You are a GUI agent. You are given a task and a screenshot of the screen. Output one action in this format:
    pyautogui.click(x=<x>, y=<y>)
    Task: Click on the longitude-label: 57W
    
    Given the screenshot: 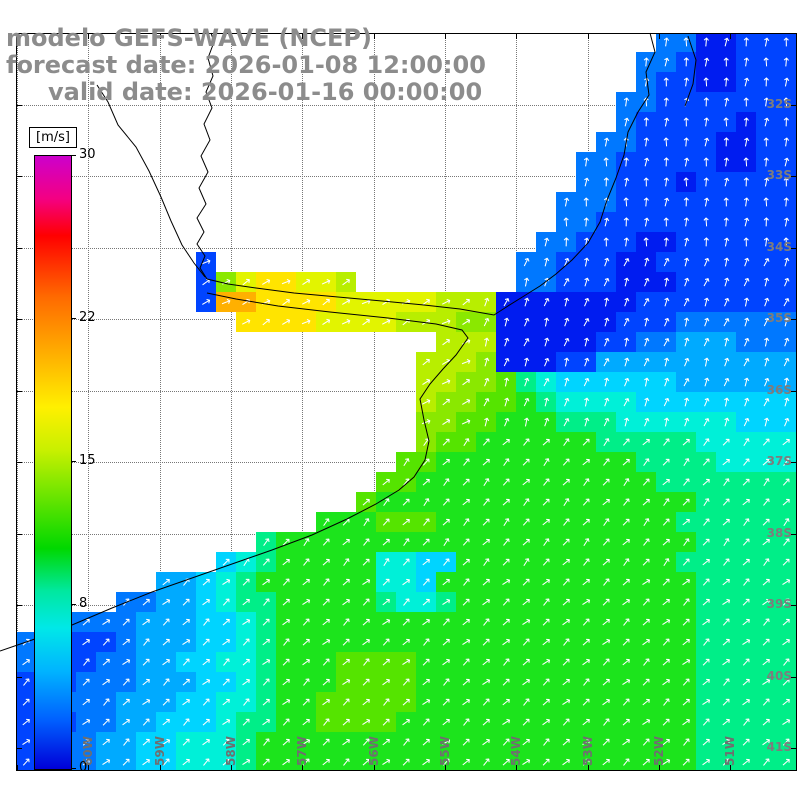 What is the action you would take?
    pyautogui.click(x=302, y=751)
    